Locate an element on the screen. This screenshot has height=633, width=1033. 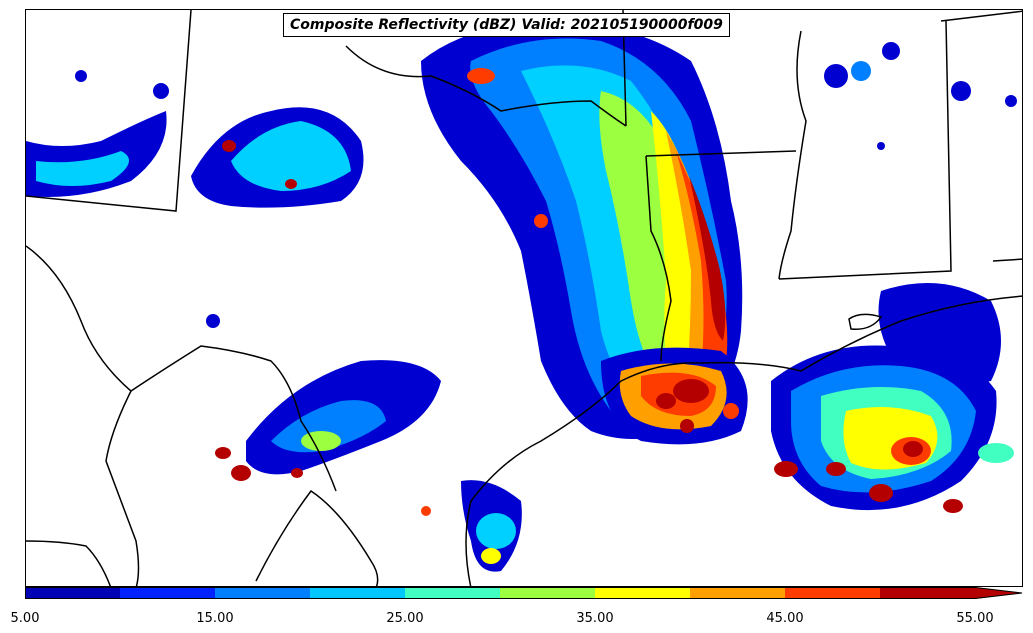
colorbar is located at coordinates (524, 593).